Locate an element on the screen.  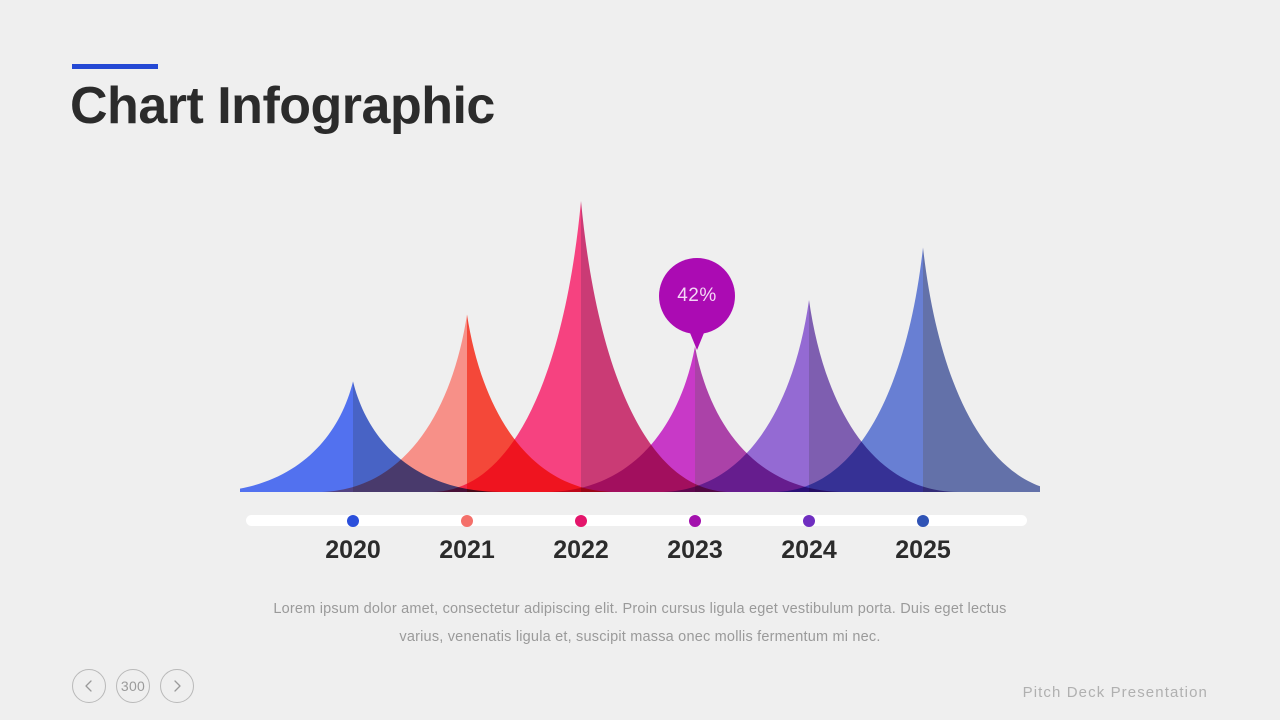
page-number-text: 300 is located at coordinates (133, 686).